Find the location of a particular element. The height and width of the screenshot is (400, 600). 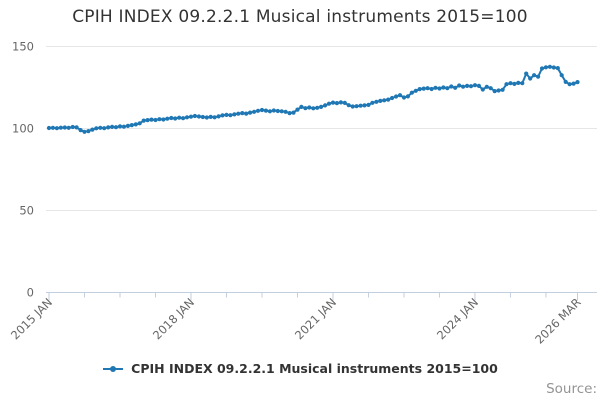

svg-text: 100 is located at coordinates (23, 129).